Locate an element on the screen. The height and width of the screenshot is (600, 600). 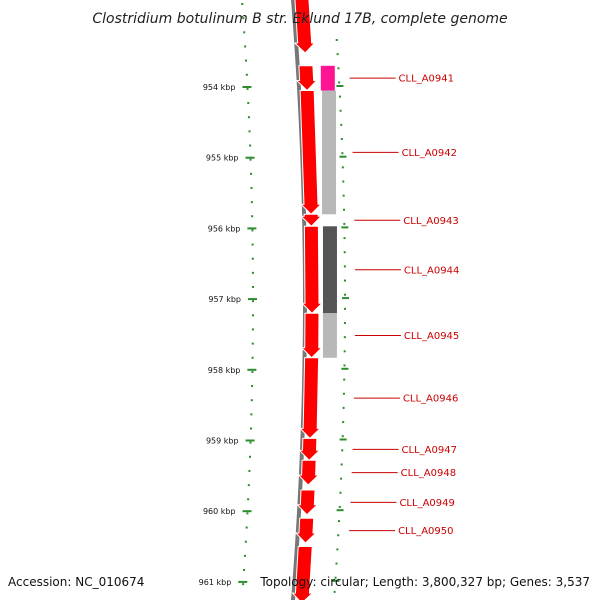
feature-track is located at coordinates (328, 211).